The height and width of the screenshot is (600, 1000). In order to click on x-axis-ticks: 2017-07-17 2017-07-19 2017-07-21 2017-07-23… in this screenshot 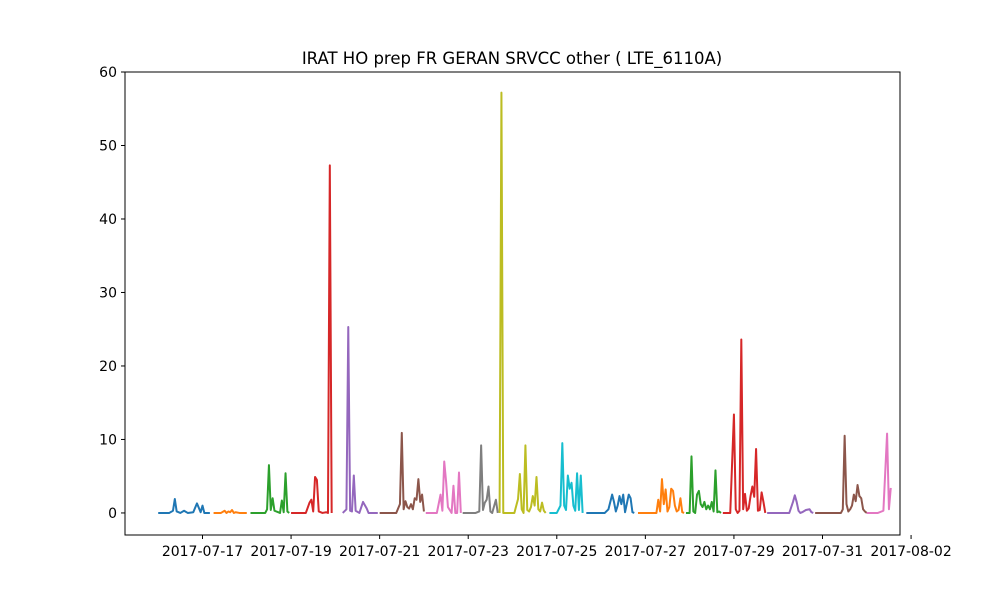, I will do `click(557, 547)`.